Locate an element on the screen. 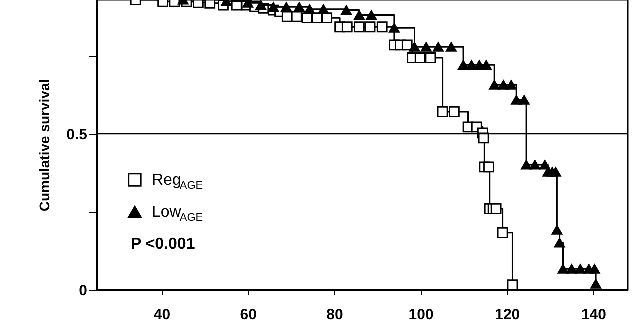  annotation: P <0.001 is located at coordinates (163, 244).